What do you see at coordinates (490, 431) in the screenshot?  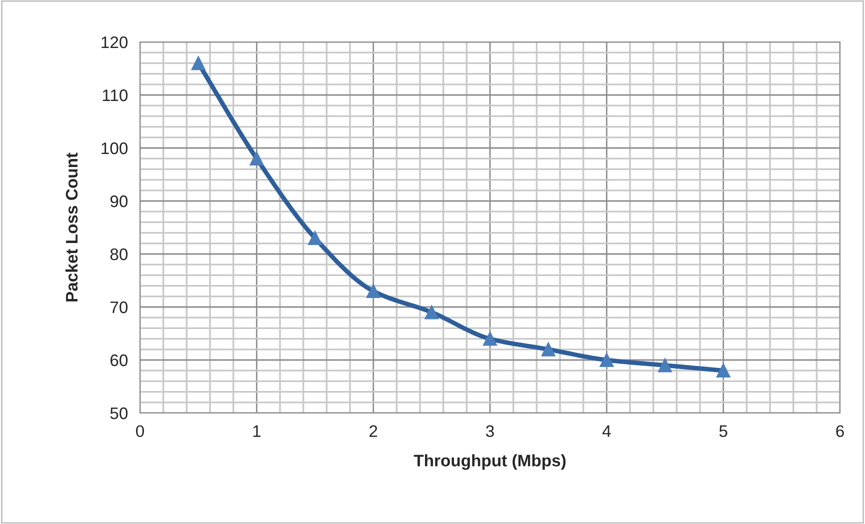 I see `x-tick-label: 3` at bounding box center [490, 431].